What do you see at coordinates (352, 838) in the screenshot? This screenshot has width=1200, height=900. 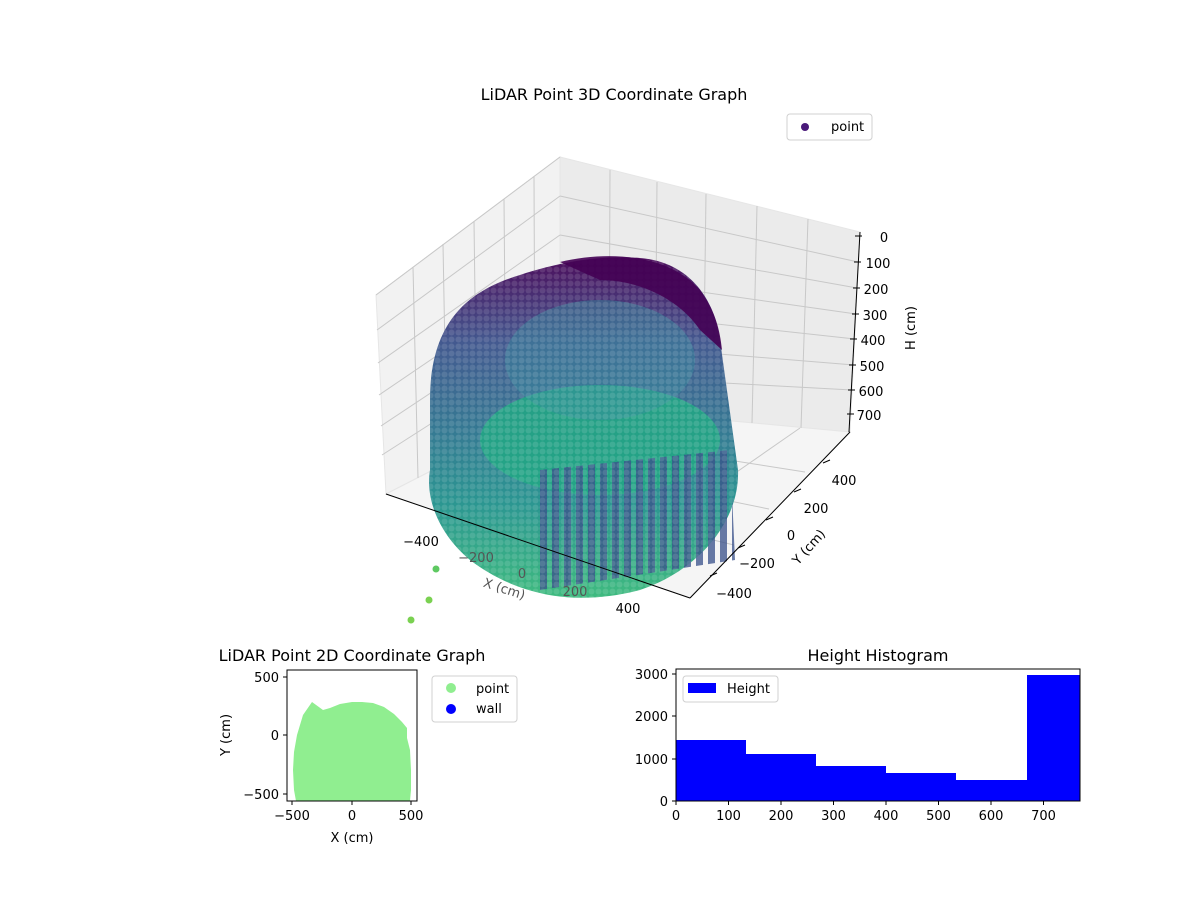 I see `x-axis-label: X (cm)` at bounding box center [352, 838].